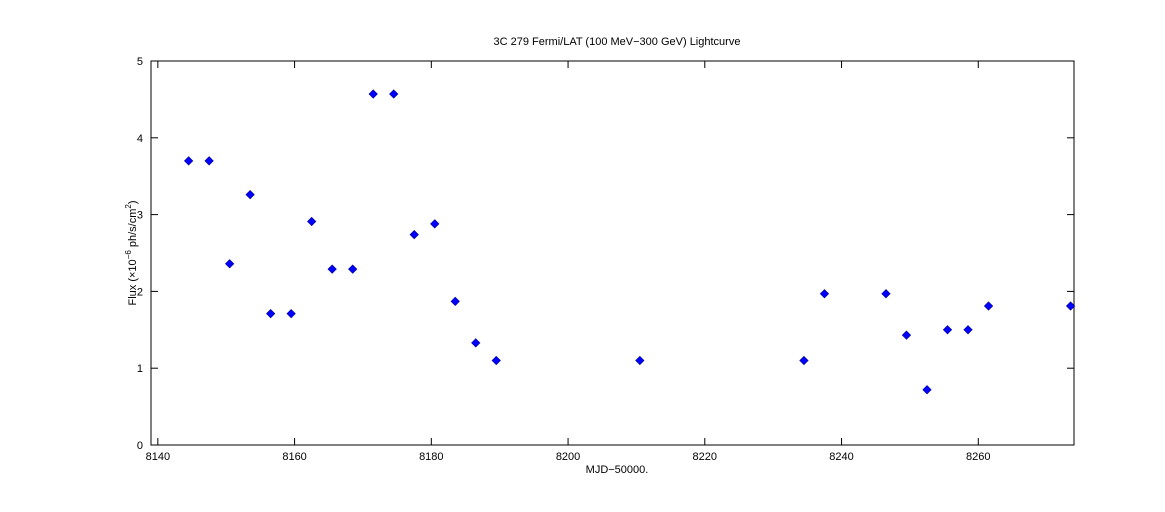  Describe the element at coordinates (140, 62) in the screenshot. I see `y-tick-label: 5` at that location.